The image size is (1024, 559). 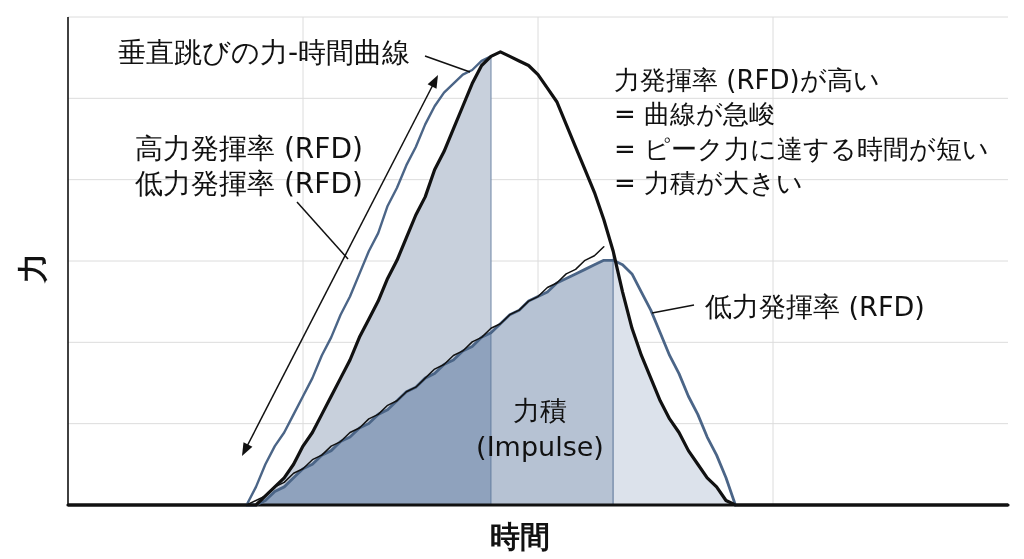 I want to click on annotation: 力発揮率 (RFD)が高い, so click(x=747, y=80).